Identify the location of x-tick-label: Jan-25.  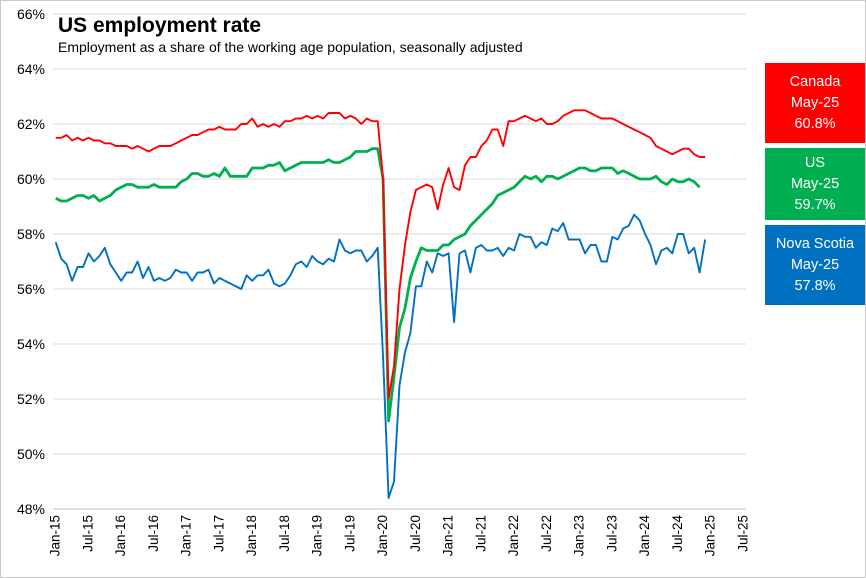
(710, 535).